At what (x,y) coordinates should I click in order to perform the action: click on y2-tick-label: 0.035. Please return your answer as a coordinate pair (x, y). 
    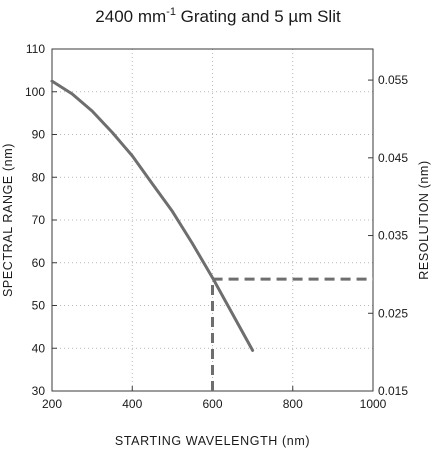
    Looking at the image, I should click on (393, 236).